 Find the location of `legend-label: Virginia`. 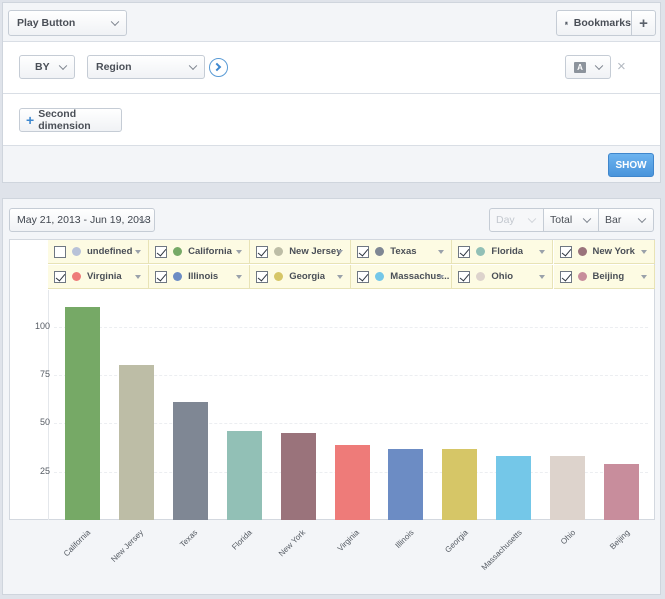

legend-label: Virginia is located at coordinates (104, 276).